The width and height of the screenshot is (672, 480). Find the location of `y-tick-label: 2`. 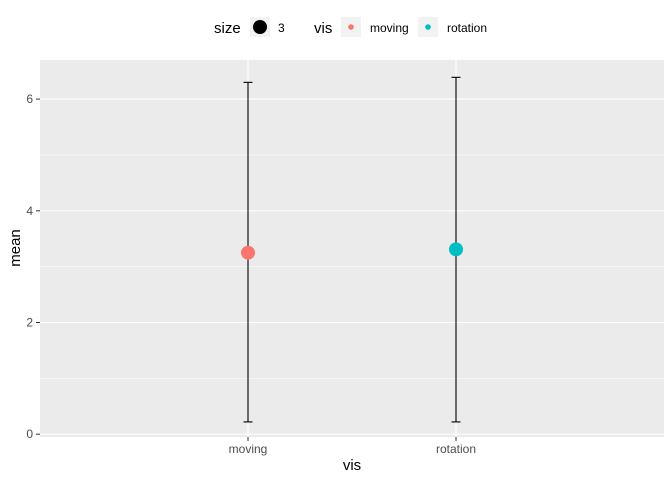

y-tick-label: 2 is located at coordinates (29, 323).